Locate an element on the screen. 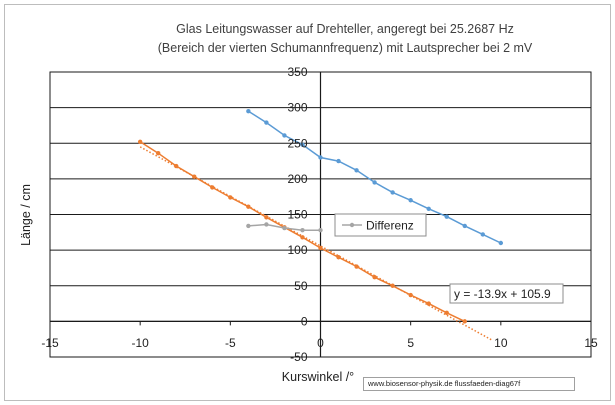  x-tick-label: 15 is located at coordinates (591, 343).